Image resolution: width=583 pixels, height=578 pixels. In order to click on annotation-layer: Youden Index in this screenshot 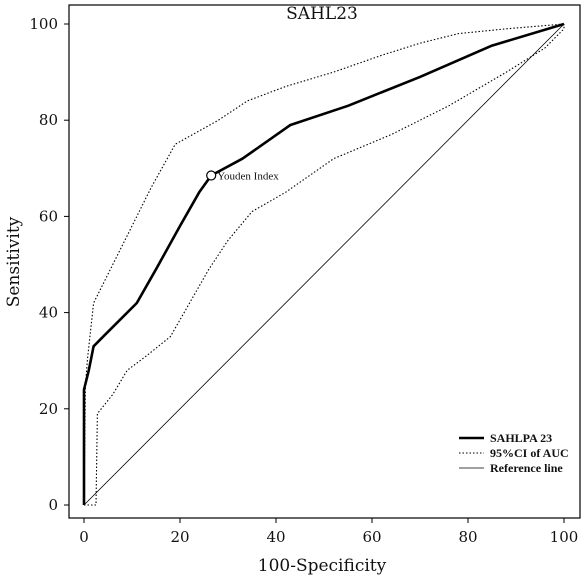, I will do `click(242, 176)`.